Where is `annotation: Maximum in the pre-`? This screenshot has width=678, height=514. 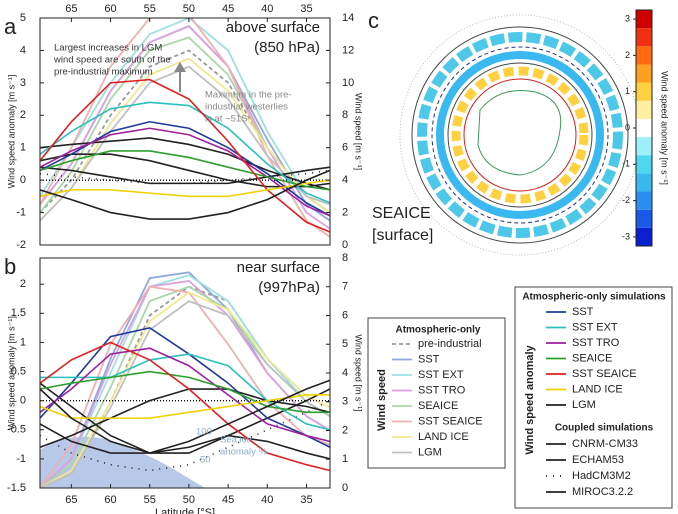 annotation: Maximum in the pre- is located at coordinates (248, 95).